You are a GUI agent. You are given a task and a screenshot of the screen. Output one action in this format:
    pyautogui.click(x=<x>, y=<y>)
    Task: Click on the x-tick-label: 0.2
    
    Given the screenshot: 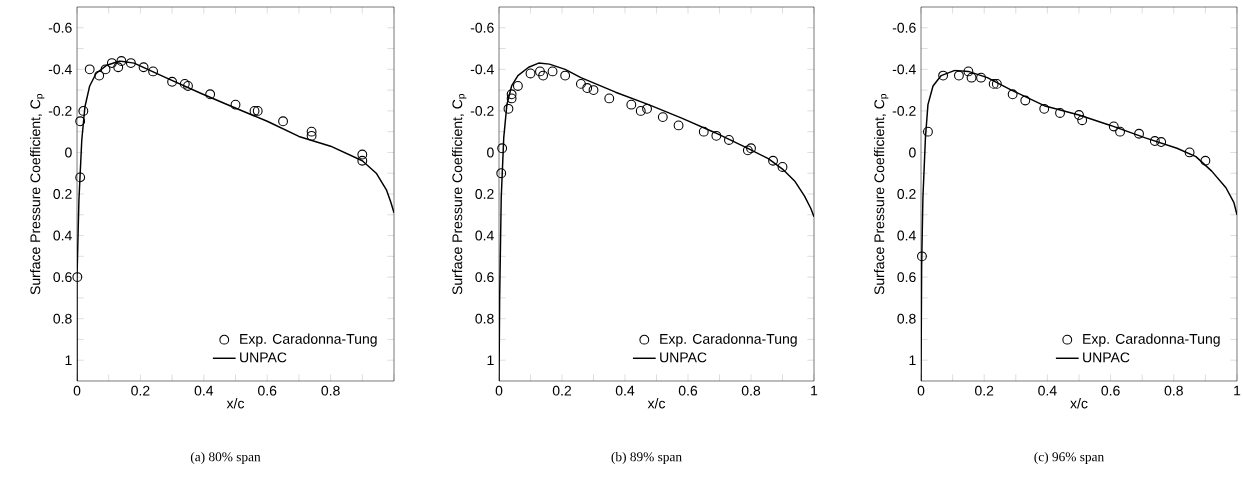 What is the action you would take?
    pyautogui.click(x=562, y=390)
    